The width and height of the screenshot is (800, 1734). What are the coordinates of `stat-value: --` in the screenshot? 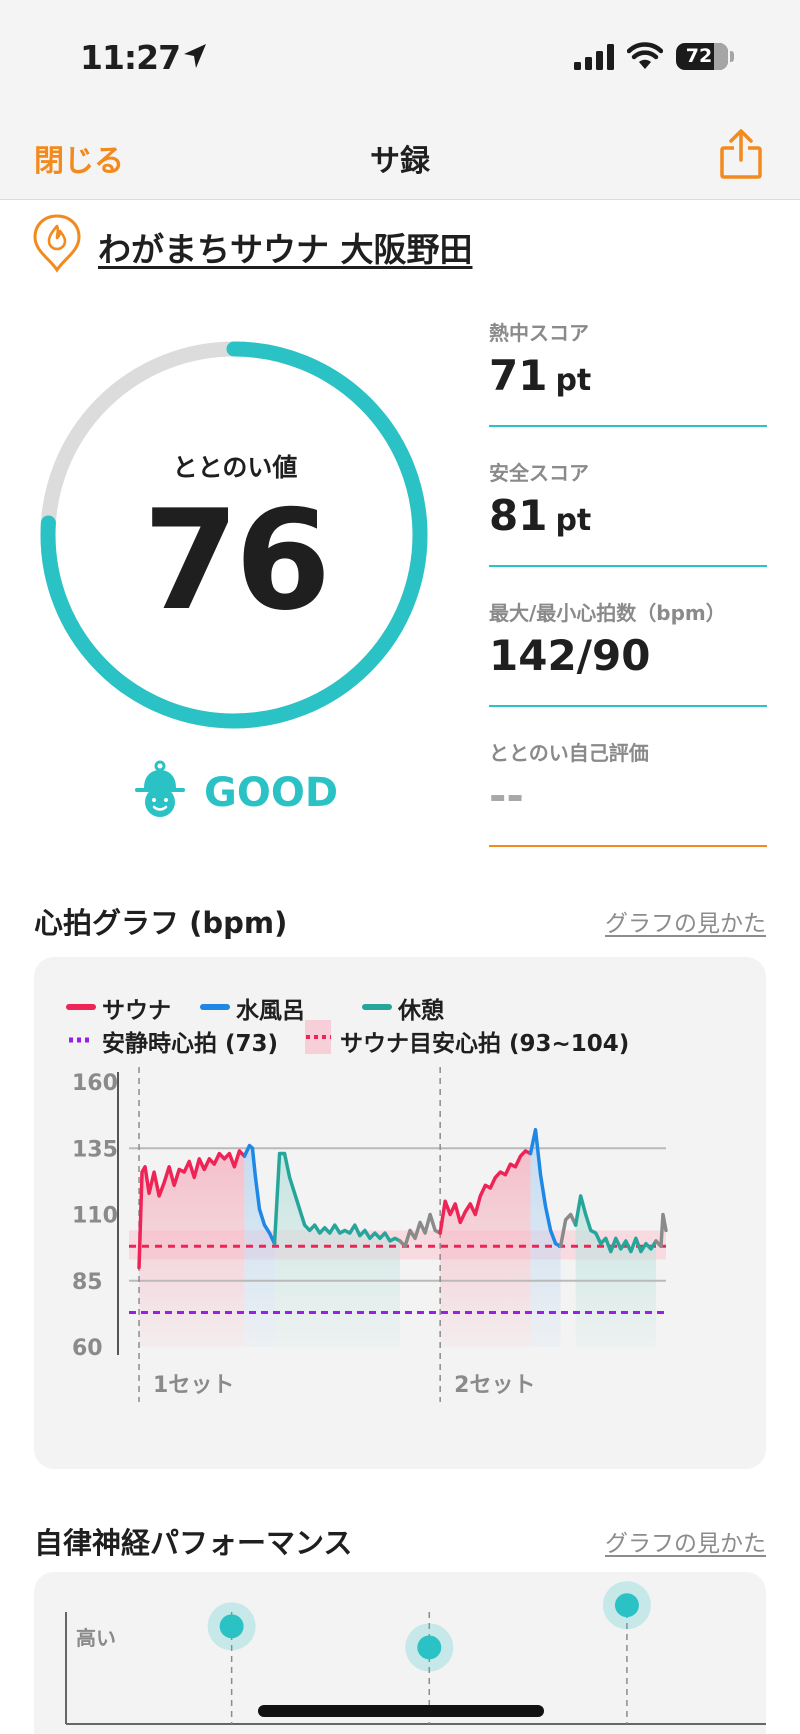 It's located at (506, 795).